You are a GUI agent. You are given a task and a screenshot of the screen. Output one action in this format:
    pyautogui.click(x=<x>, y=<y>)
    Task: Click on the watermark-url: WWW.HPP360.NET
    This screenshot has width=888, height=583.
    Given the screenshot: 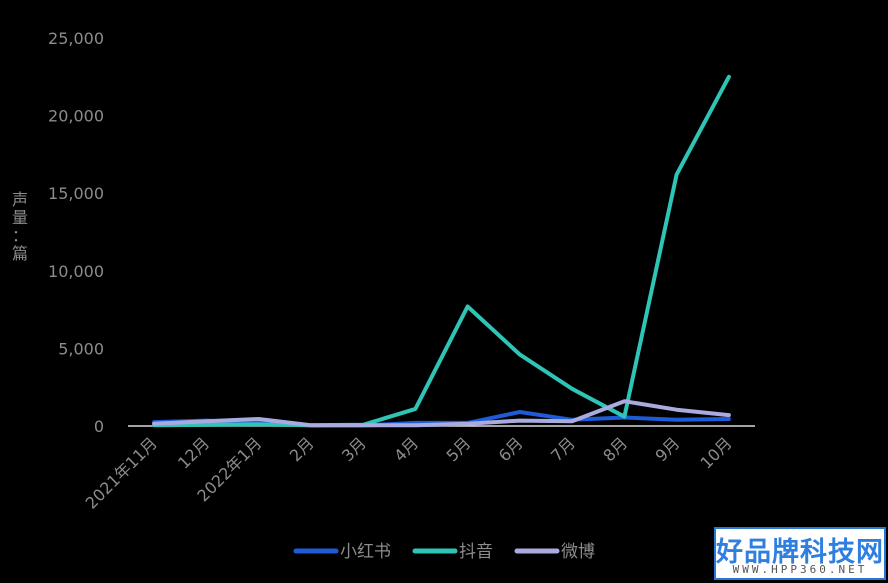 What is the action you would take?
    pyautogui.click(x=800, y=569)
    